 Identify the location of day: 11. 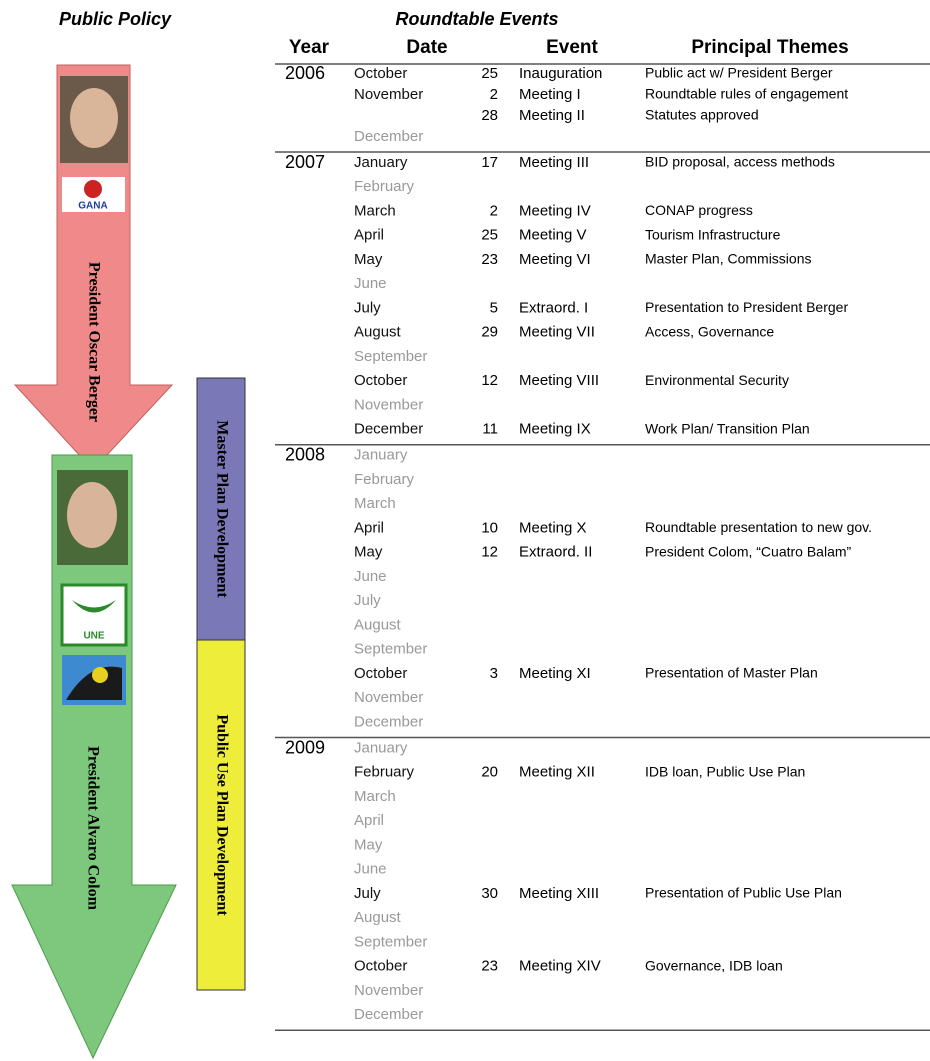
(490, 429).